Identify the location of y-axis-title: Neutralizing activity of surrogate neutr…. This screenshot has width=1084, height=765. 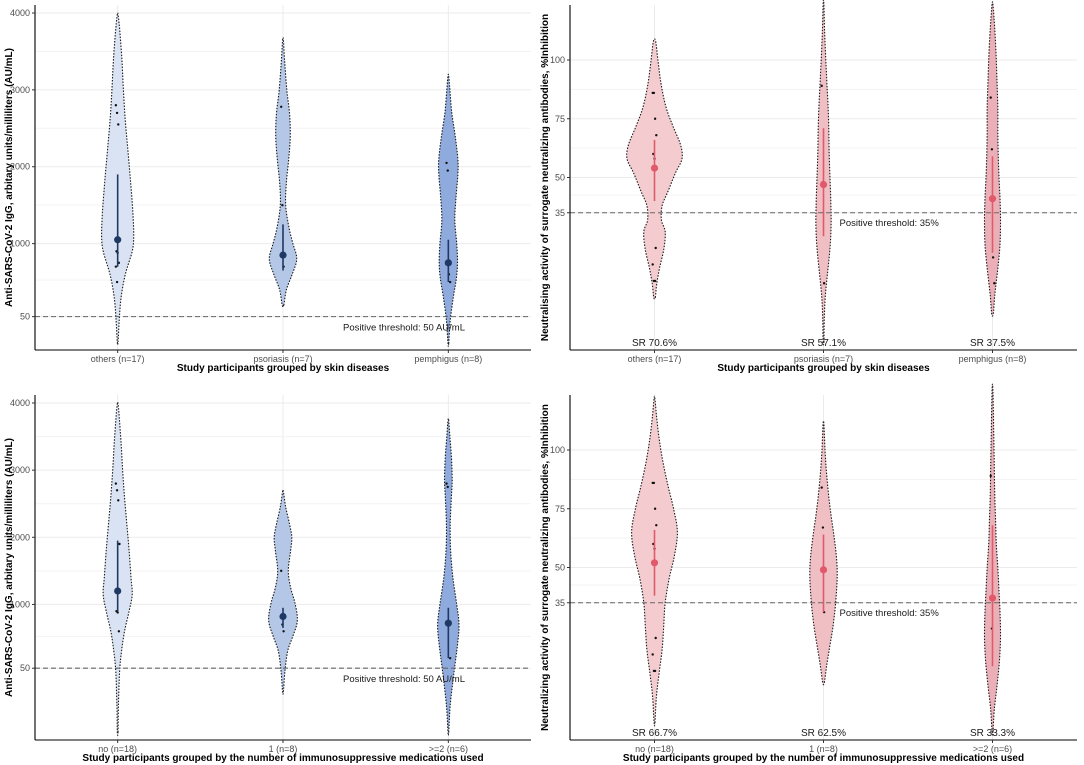
(545, 567).